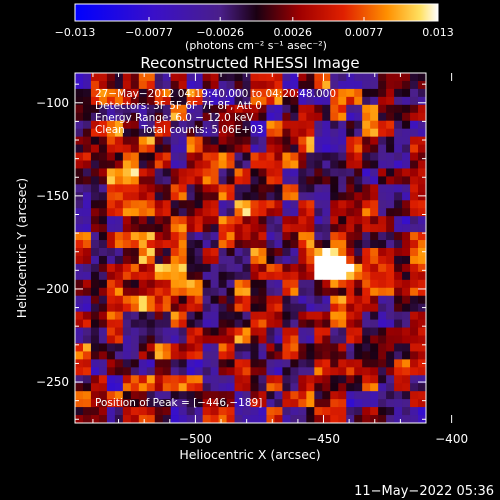 The width and height of the screenshot is (500, 500). I want to click on colorbar-ticks: −0.013 −0.0077 −0.0026 0.0026 0.0077 0.013, so click(254, 28).